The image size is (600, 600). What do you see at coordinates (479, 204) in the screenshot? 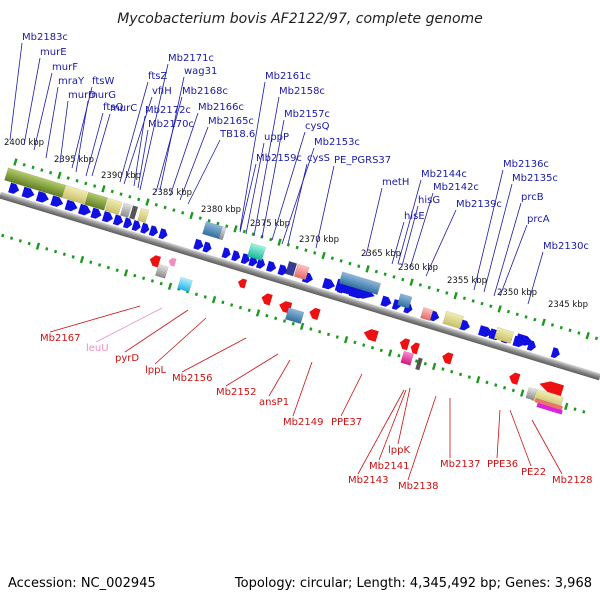
I see `gene-label-top: Mb2139c` at bounding box center [479, 204].